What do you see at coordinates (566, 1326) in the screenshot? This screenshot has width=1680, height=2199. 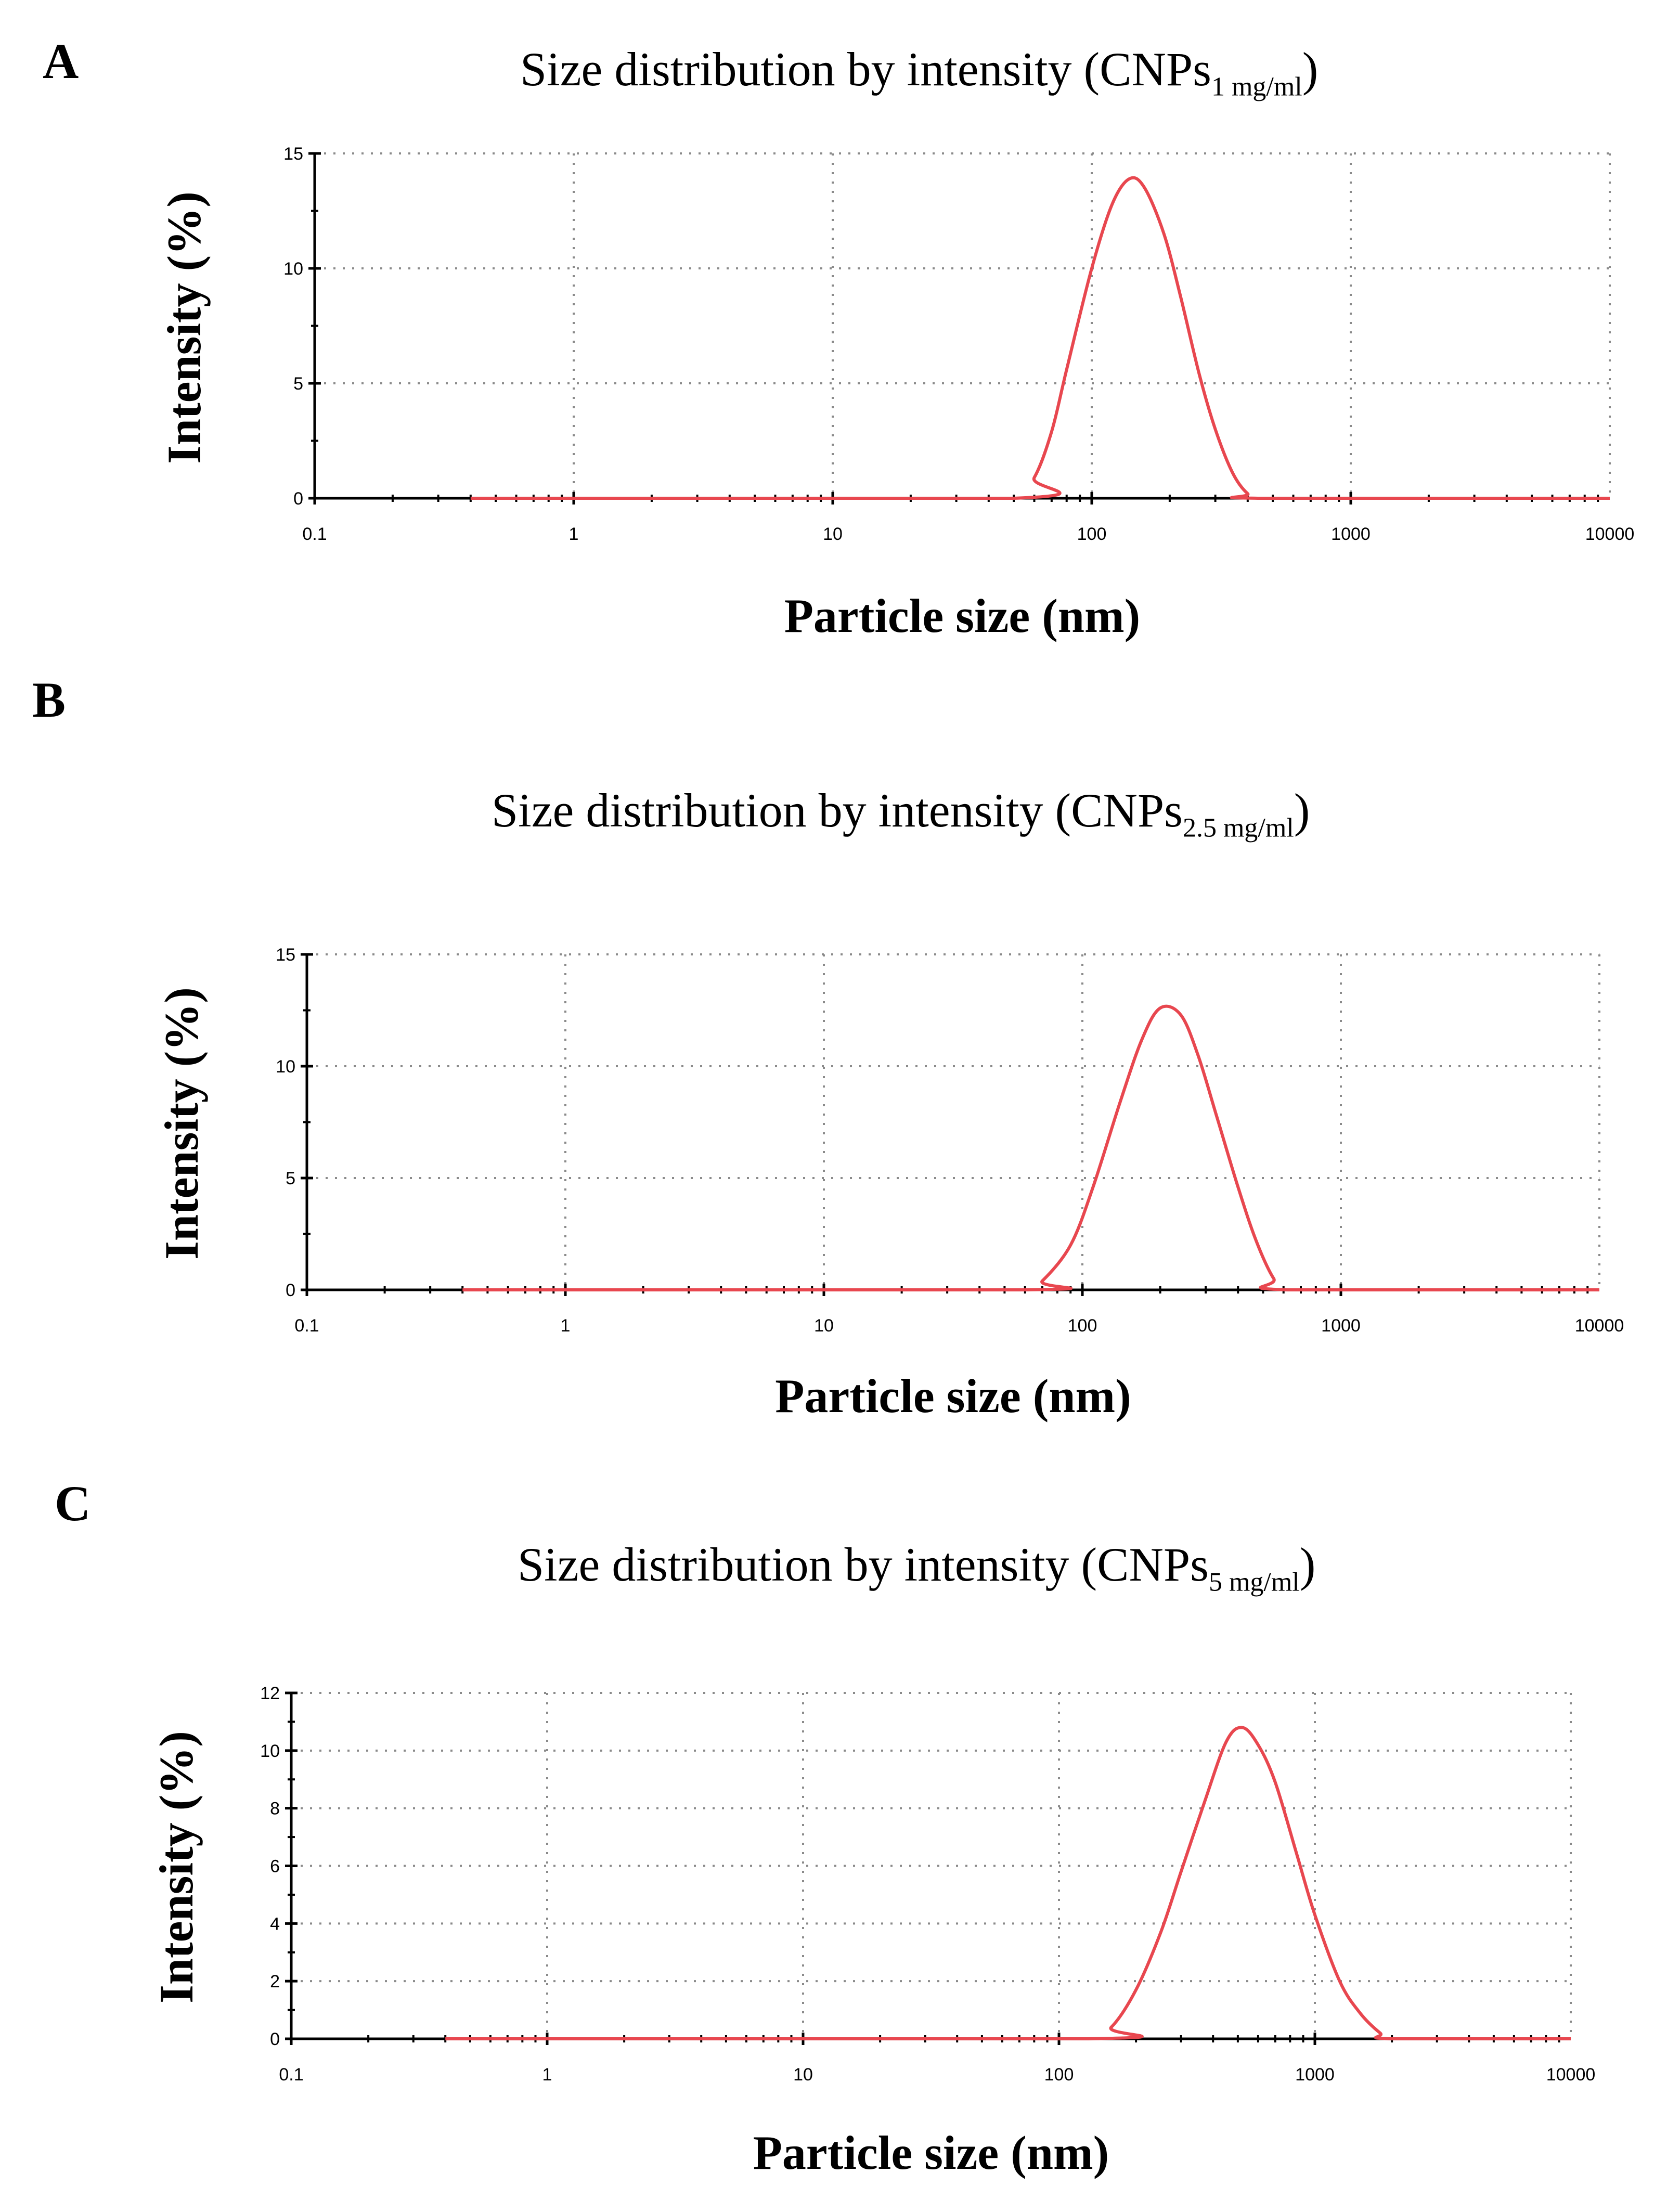 I see `x-tick-label-b: 1` at bounding box center [566, 1326].